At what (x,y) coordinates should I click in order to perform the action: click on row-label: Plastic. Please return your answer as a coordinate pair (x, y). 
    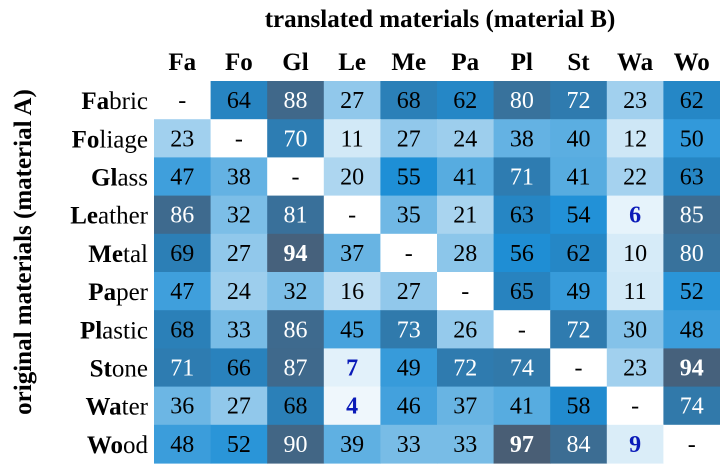
    Looking at the image, I should click on (114, 330).